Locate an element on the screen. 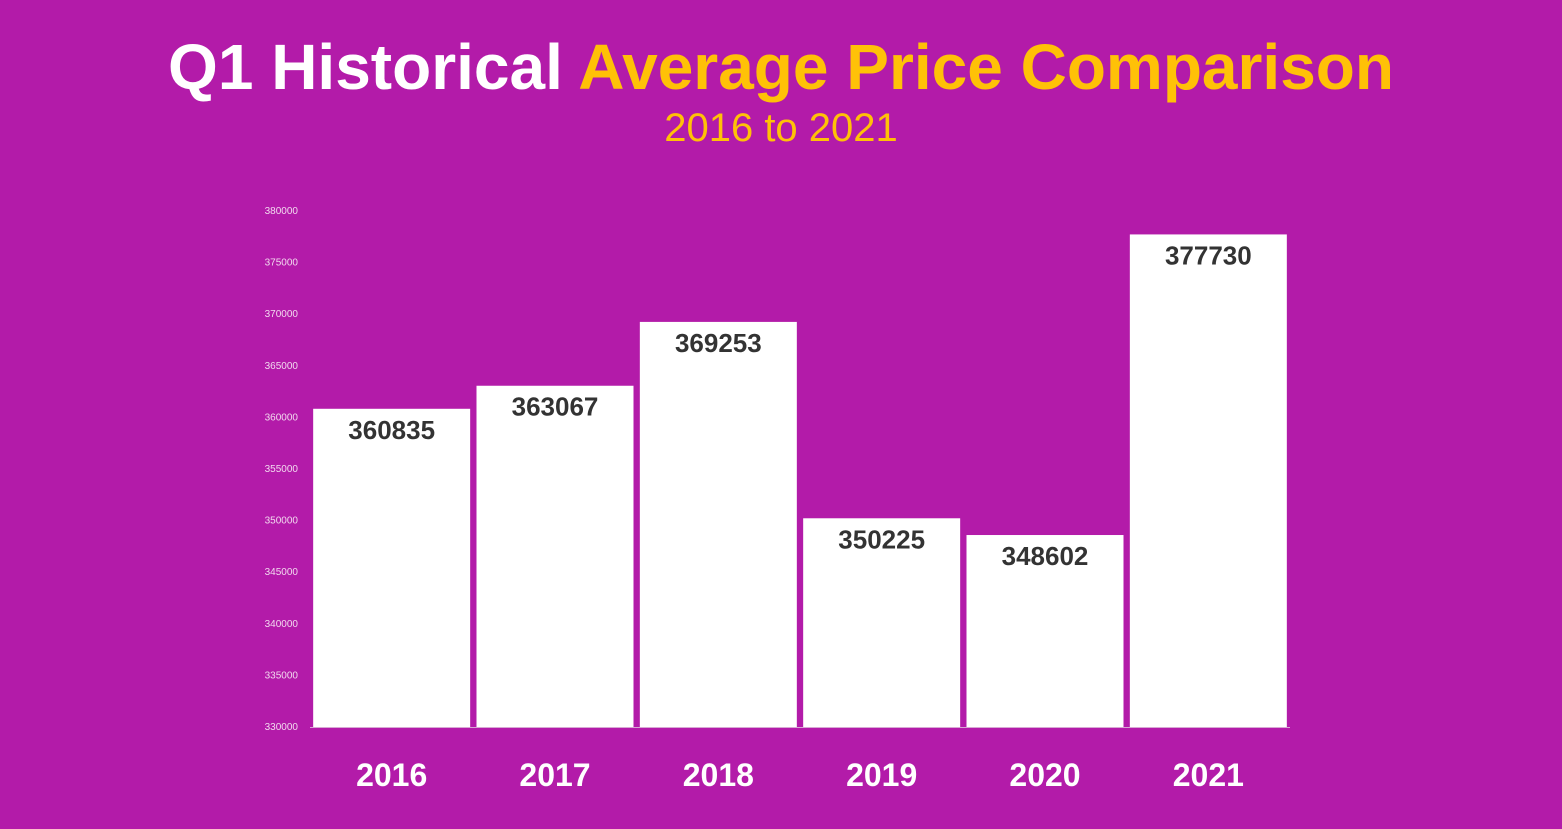 This screenshot has height=829, width=1562. y-tick-label: 380000 is located at coordinates (282, 211).